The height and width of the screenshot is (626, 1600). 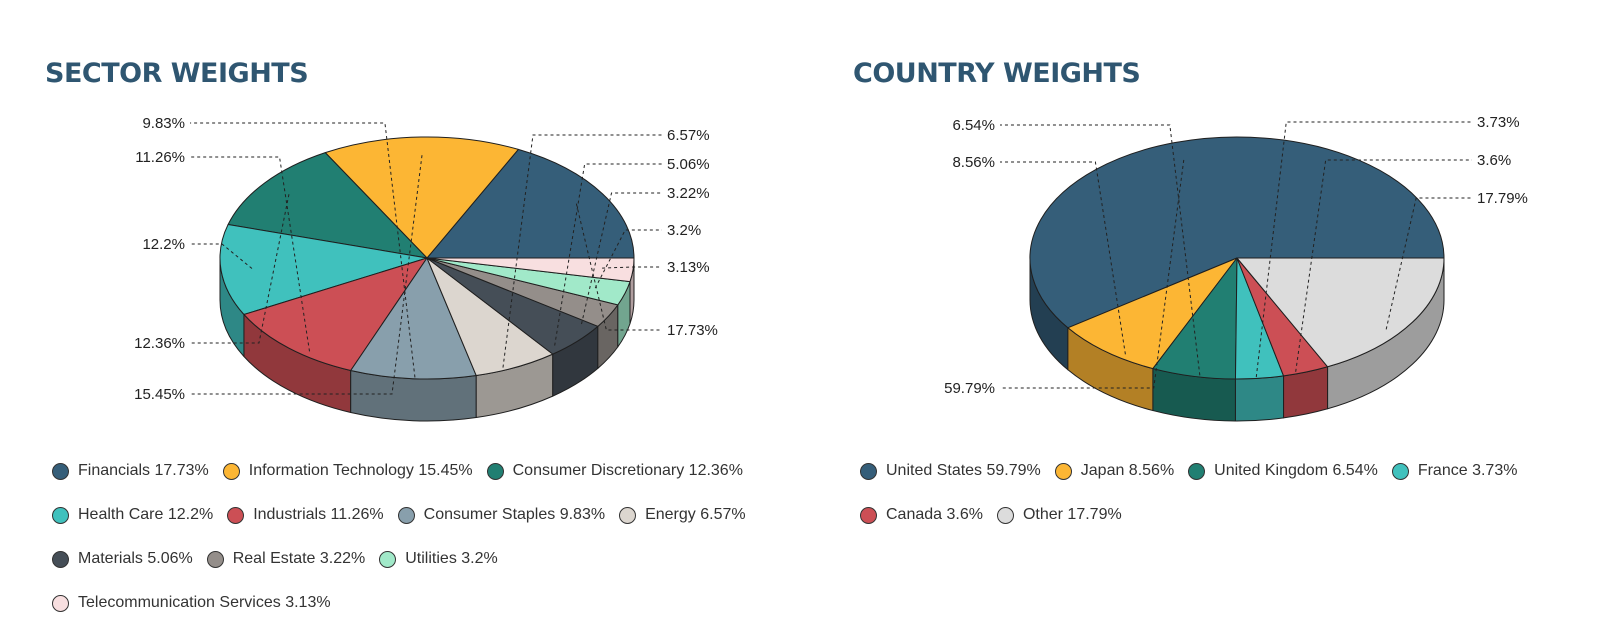 I want to click on sector-leader-consumer-staples, so click(x=303, y=250).